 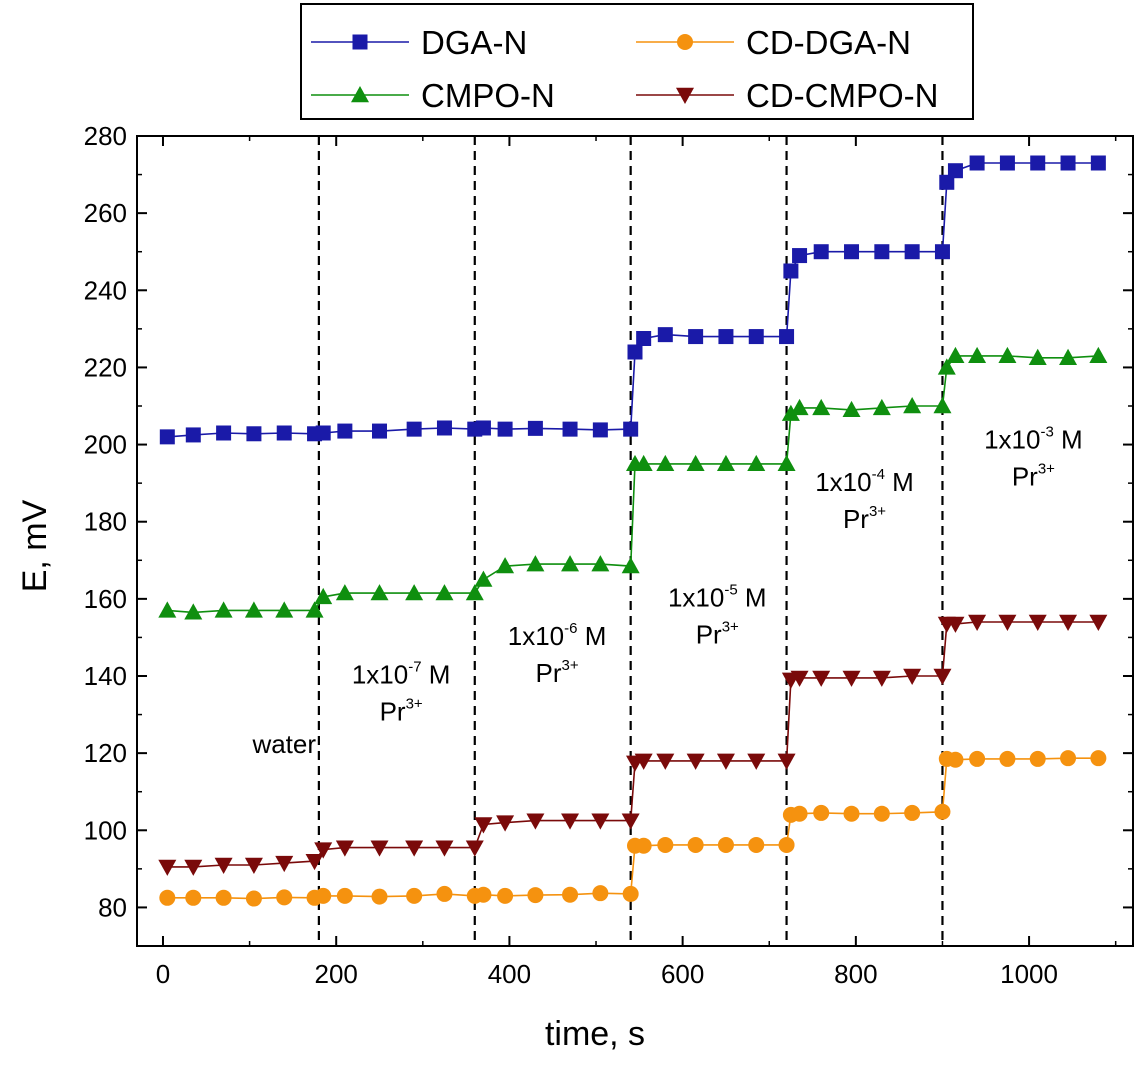 I want to click on annotation-unit: M, so click(x=752, y=598).